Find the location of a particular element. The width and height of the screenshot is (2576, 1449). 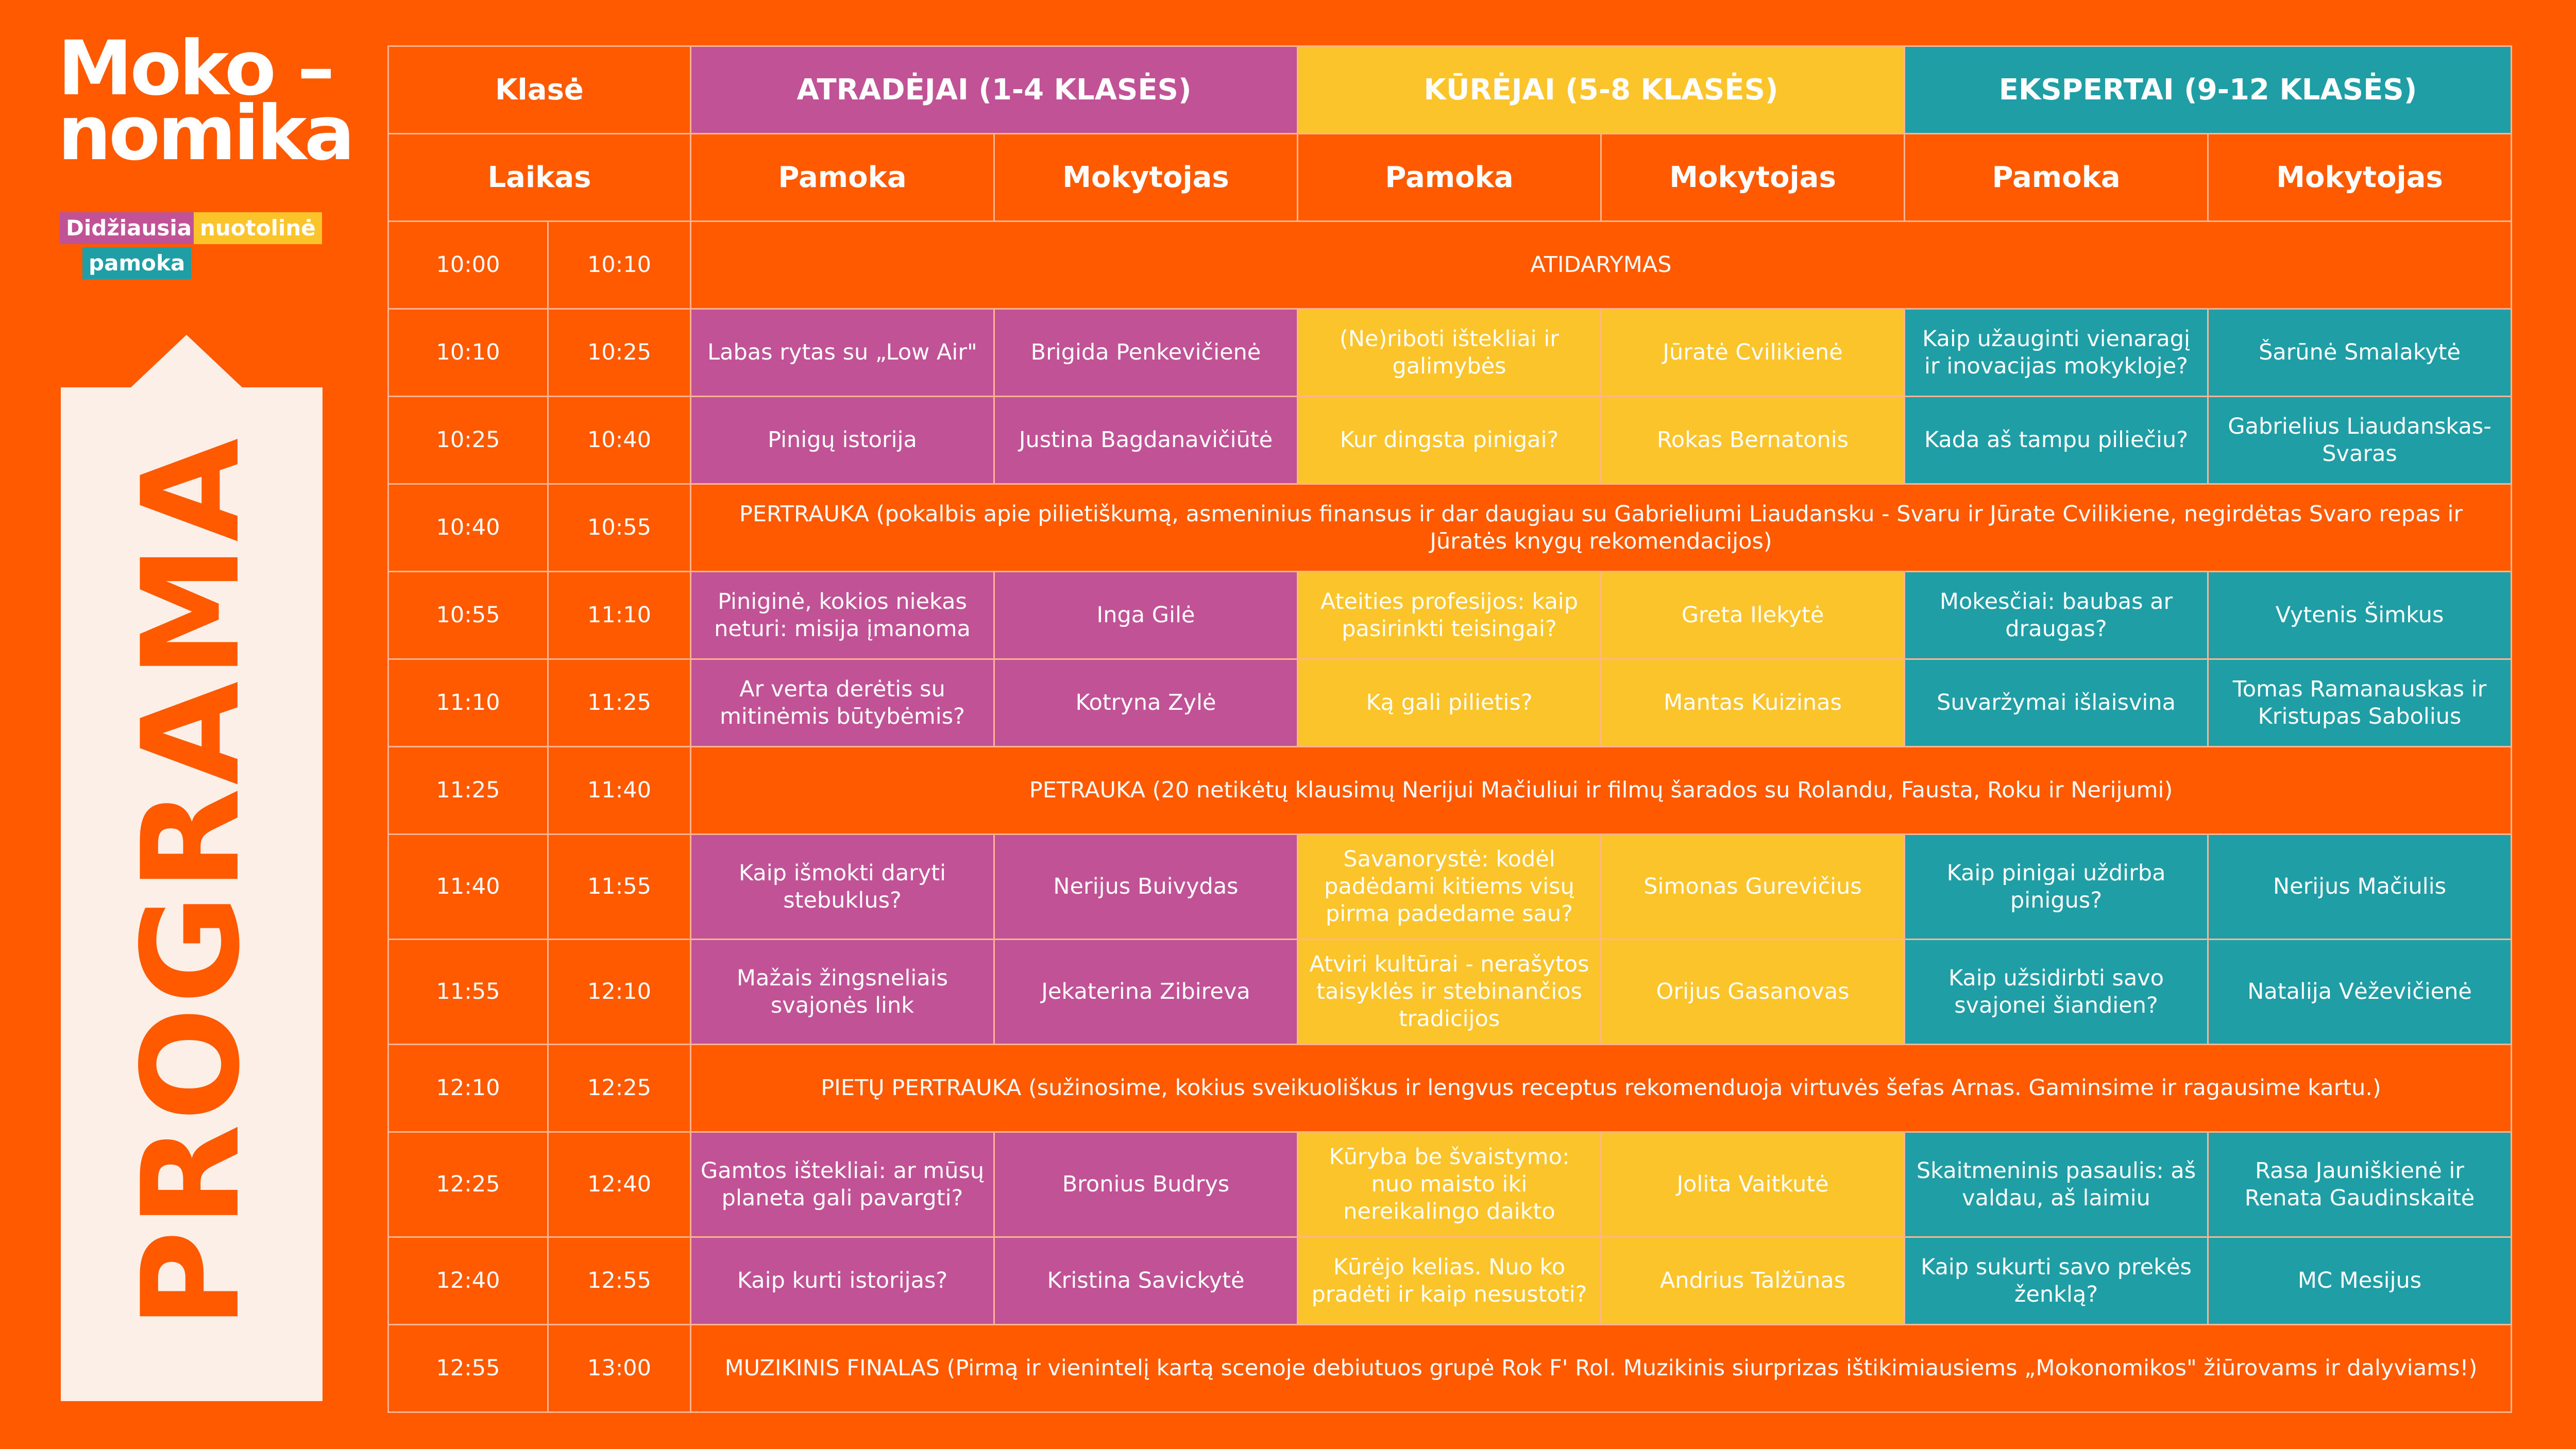

lesson-ekspertai: Kaip užsidirbti savo svajonei šiandien? is located at coordinates (2056, 992).